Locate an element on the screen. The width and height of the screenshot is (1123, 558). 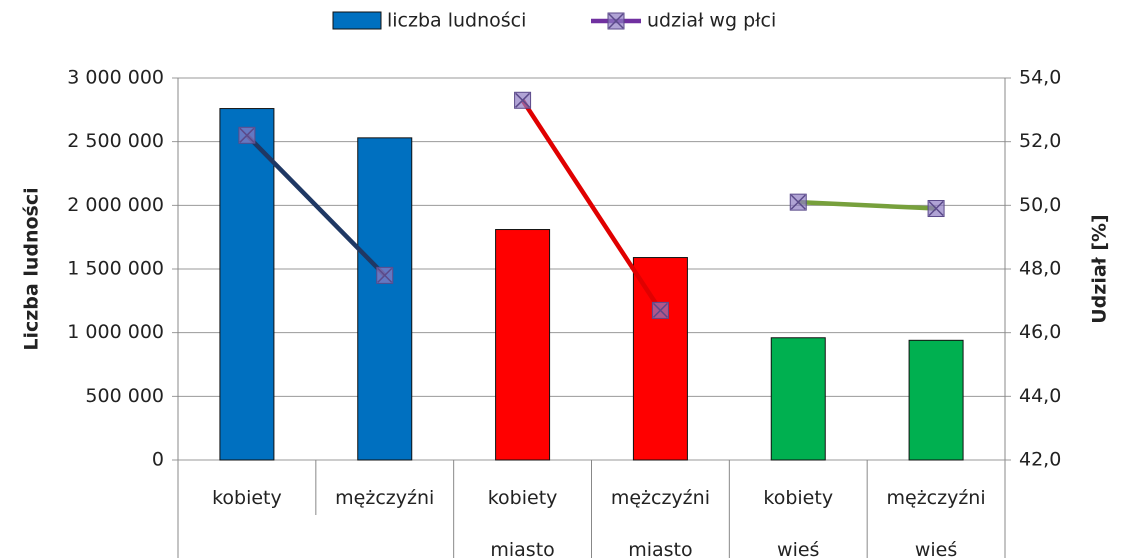
x-tick-label: kobiety wieś is located at coordinates (798, 522).